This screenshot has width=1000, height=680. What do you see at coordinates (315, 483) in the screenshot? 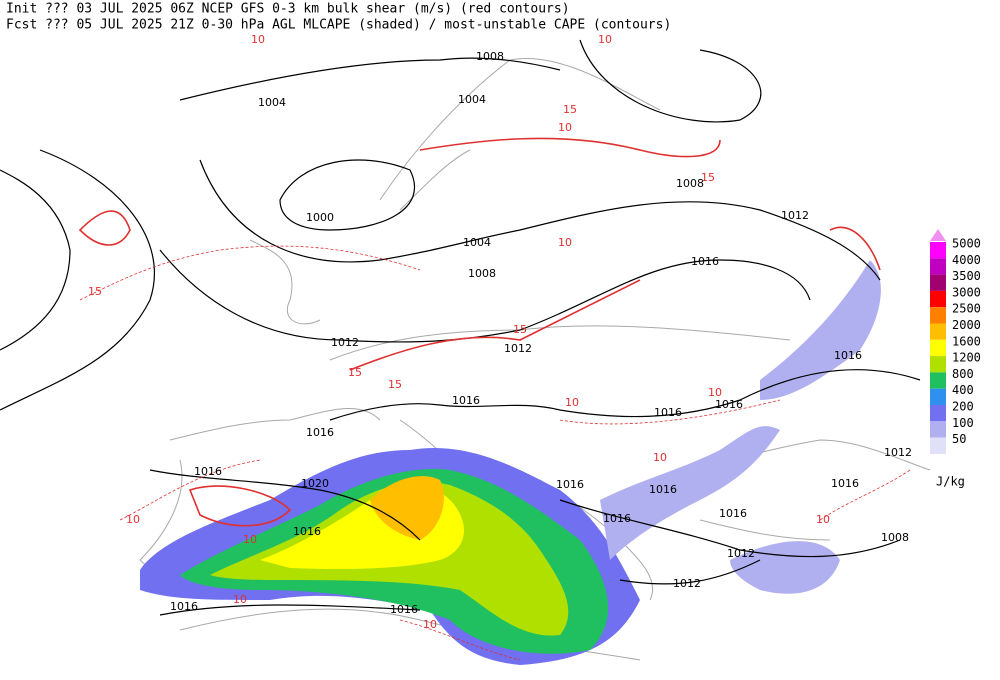
I see `isobar-label: 1020` at bounding box center [315, 483].